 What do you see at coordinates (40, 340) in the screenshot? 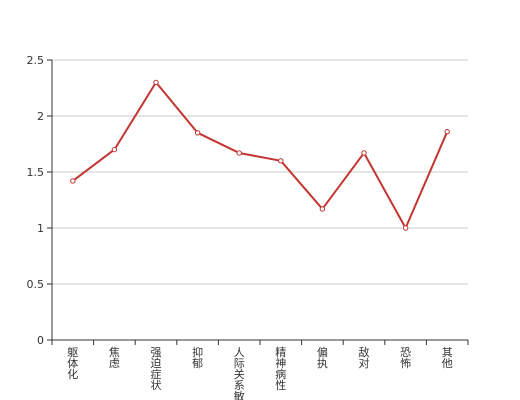
I see `y-tick-label: 0` at bounding box center [40, 340].